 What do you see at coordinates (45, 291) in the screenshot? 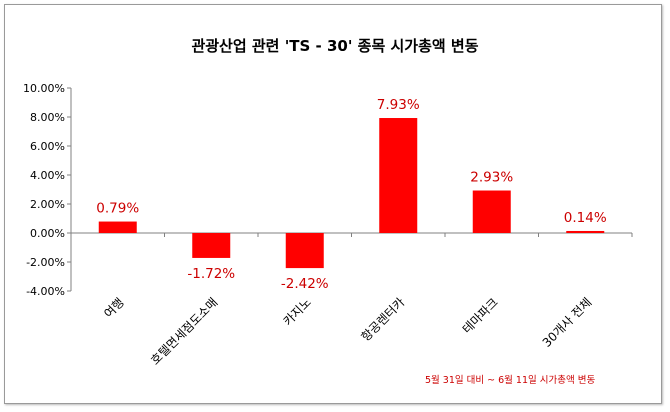
I see `y-tick-label: -4.00%` at bounding box center [45, 291].